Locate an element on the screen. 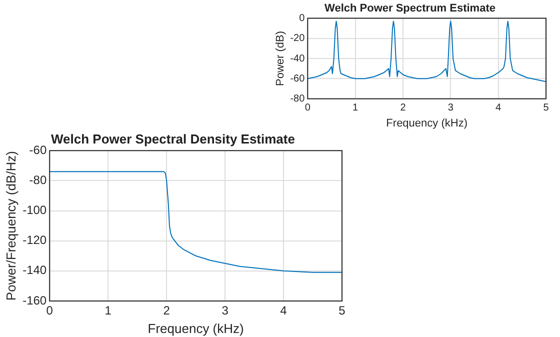 This screenshot has height=337, width=560. y-tick-label: -40 is located at coordinates (298, 58).